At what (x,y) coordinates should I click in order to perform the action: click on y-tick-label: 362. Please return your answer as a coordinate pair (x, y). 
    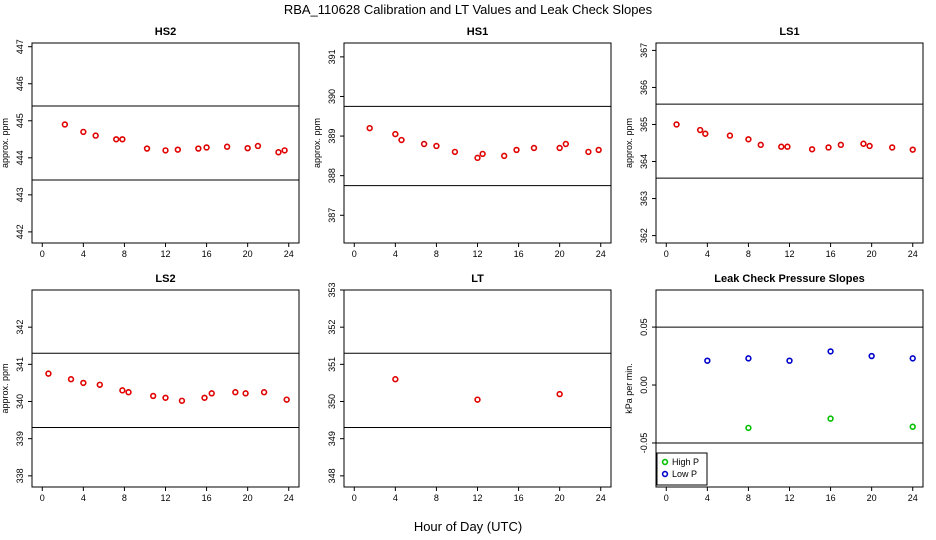
    Looking at the image, I should click on (644, 235).